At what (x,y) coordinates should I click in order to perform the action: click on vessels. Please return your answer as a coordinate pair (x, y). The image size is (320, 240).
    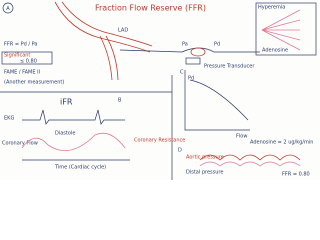
    Looking at the image, I should click on (281, 30).